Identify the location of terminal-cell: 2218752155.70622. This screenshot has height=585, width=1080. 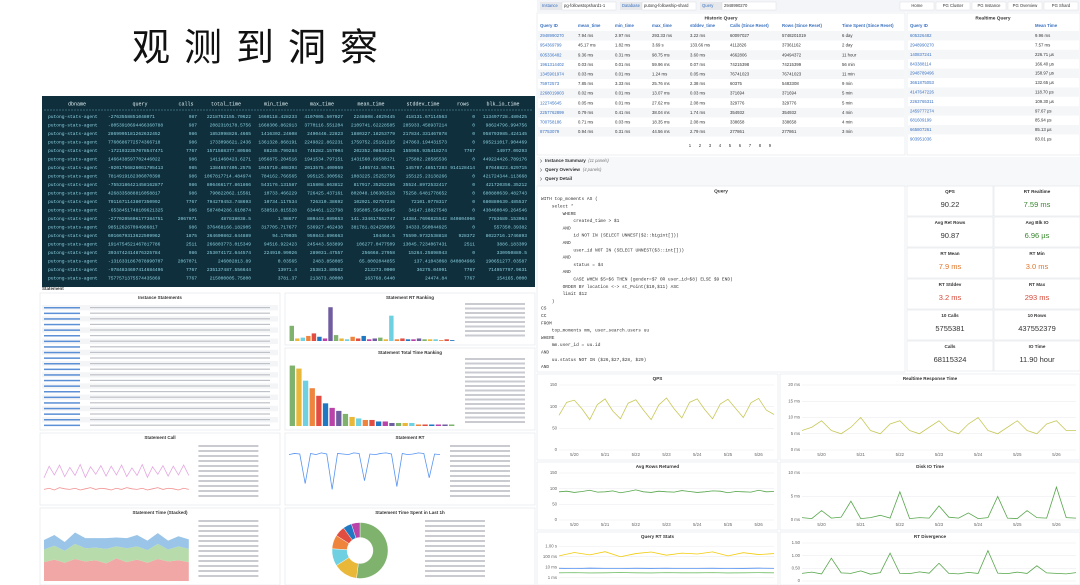
(229, 117).